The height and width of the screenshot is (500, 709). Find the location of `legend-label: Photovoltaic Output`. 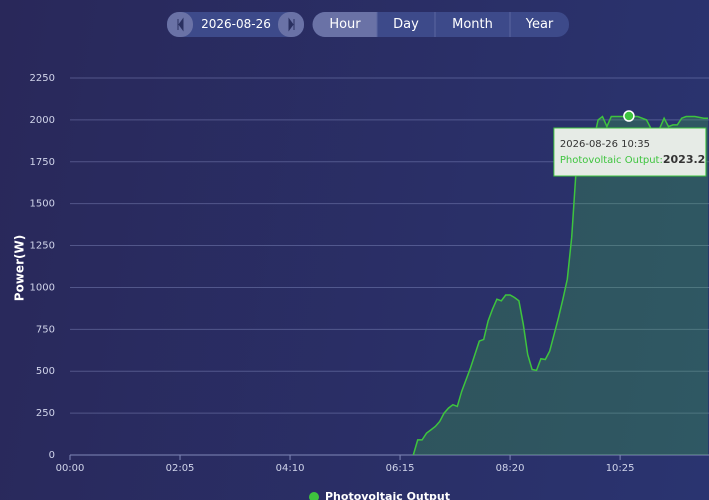

legend-label: Photovoltaic Output is located at coordinates (387, 495).